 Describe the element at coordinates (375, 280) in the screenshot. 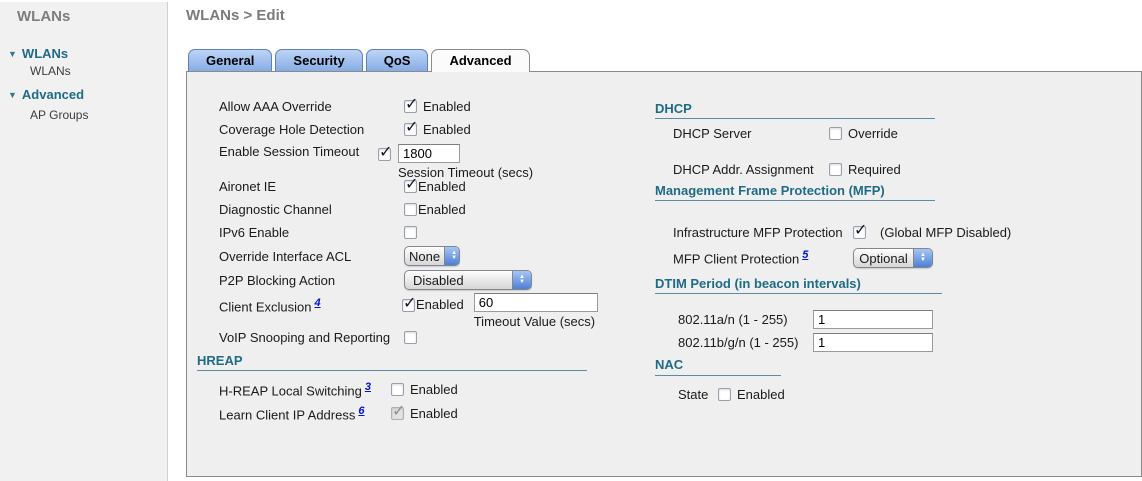

I see `row-p2p-blocking: P2P Blocking Action Disabled ▲ ▼` at that location.